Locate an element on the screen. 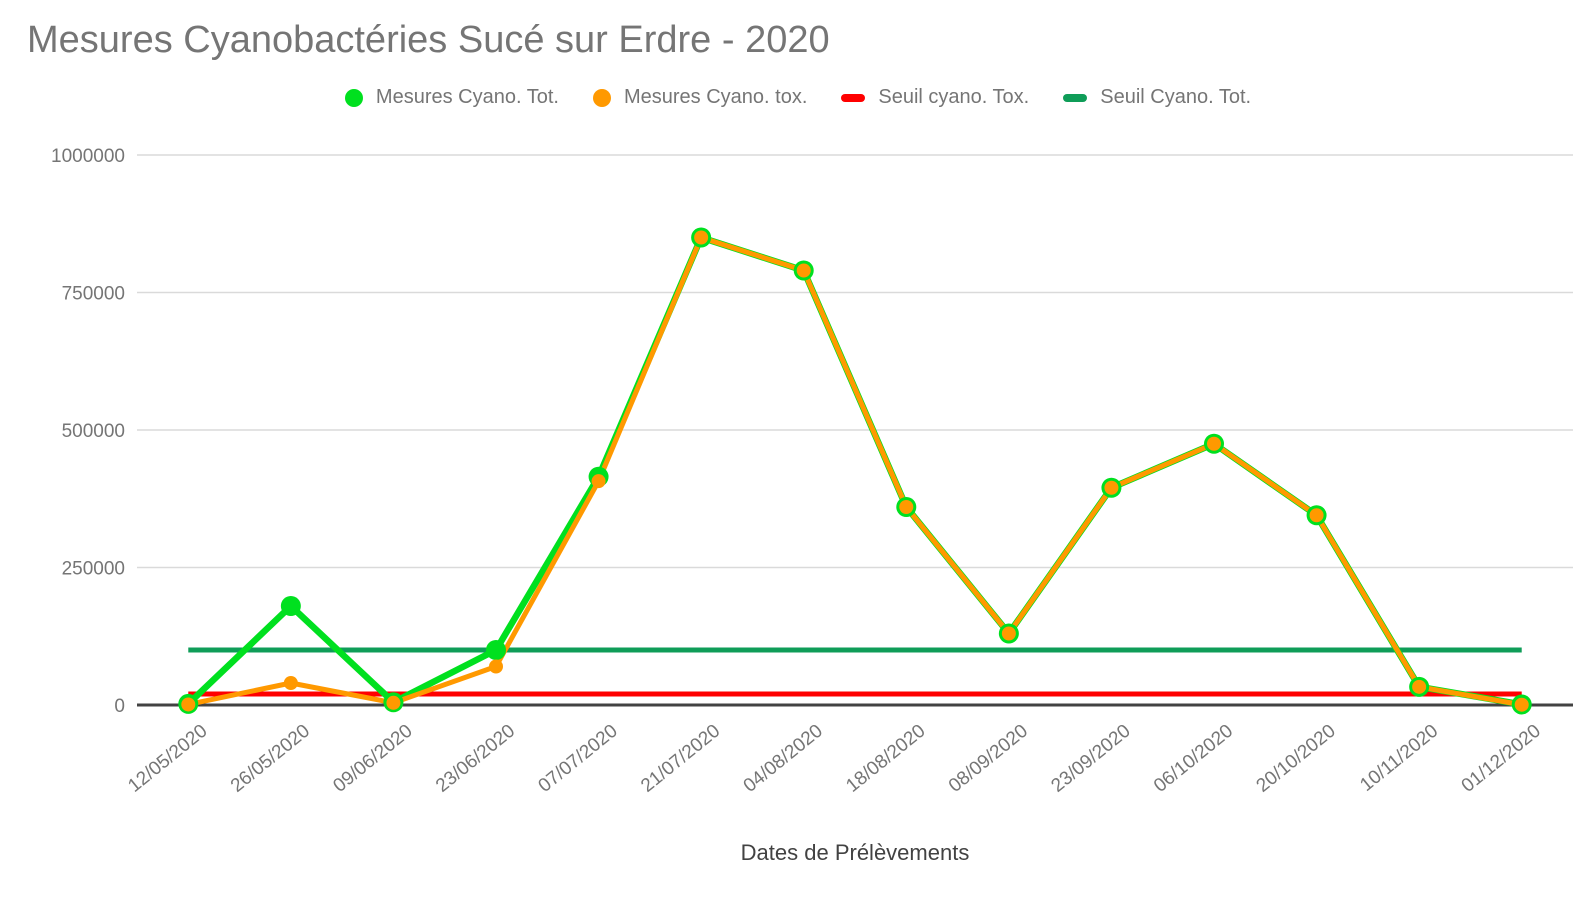 The image size is (1596, 897). x-tick-label: 10/11/2020 is located at coordinates (1399, 758).